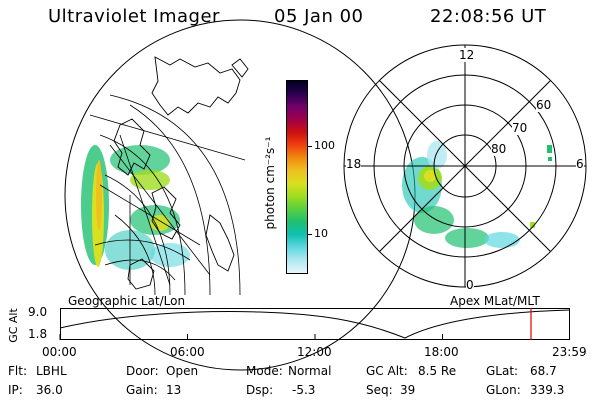 This screenshot has width=600, height=400. I want to click on time-tick-0000: 00:00, so click(59, 352).